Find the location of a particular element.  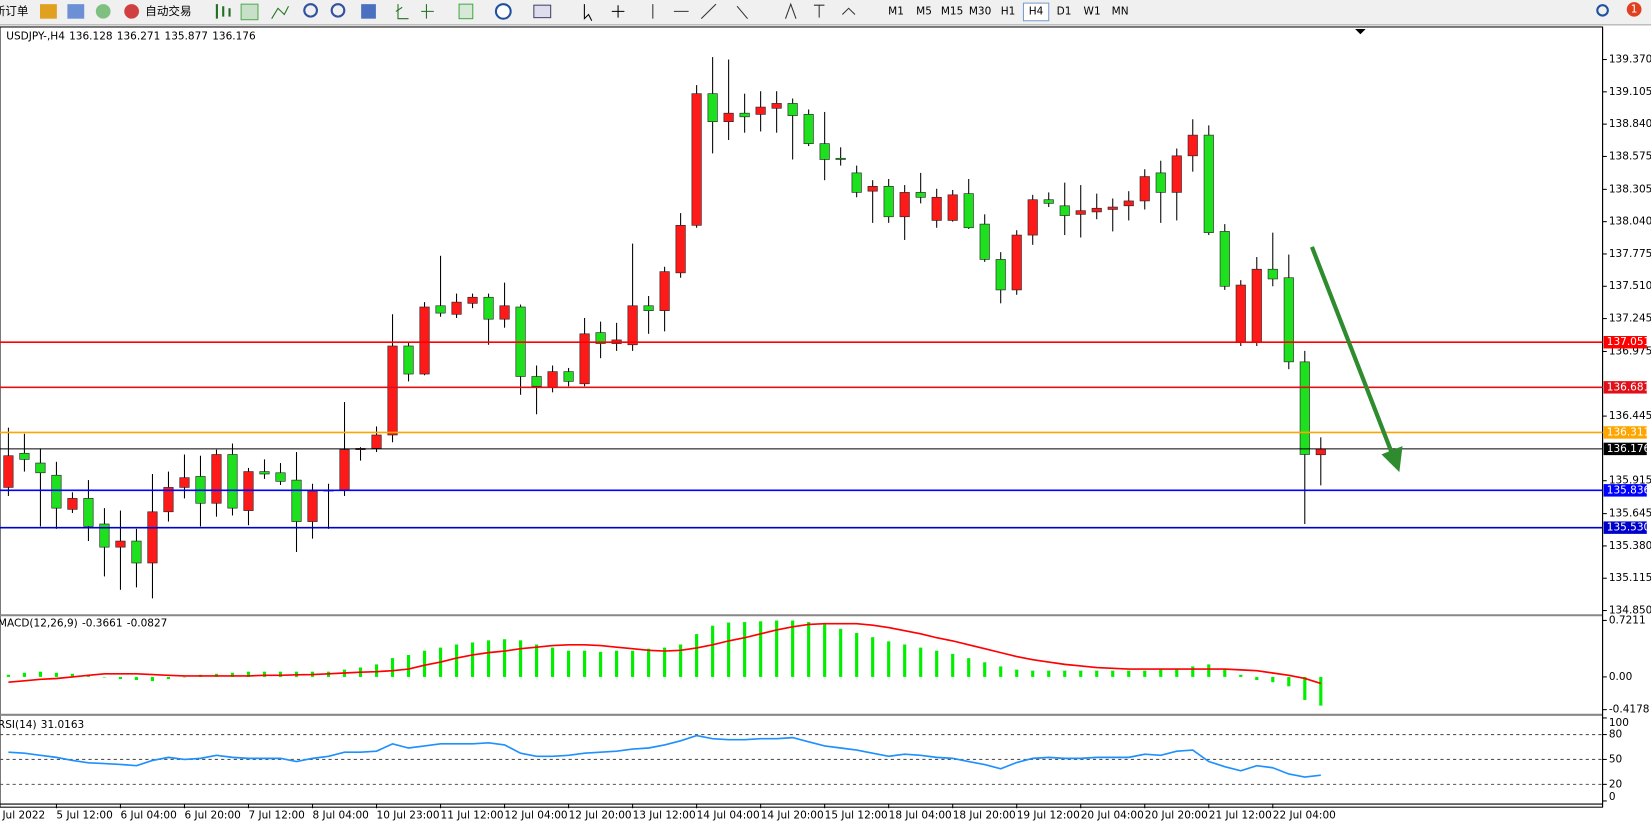

timeframe-button: MN is located at coordinates (1120, 11).